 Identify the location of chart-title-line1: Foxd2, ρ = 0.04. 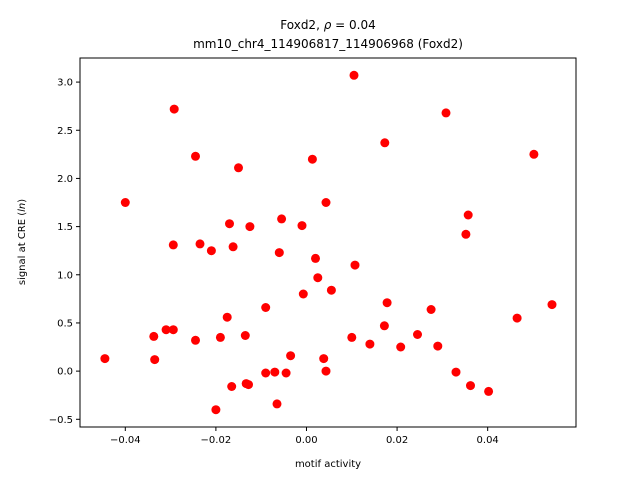
(327, 25).